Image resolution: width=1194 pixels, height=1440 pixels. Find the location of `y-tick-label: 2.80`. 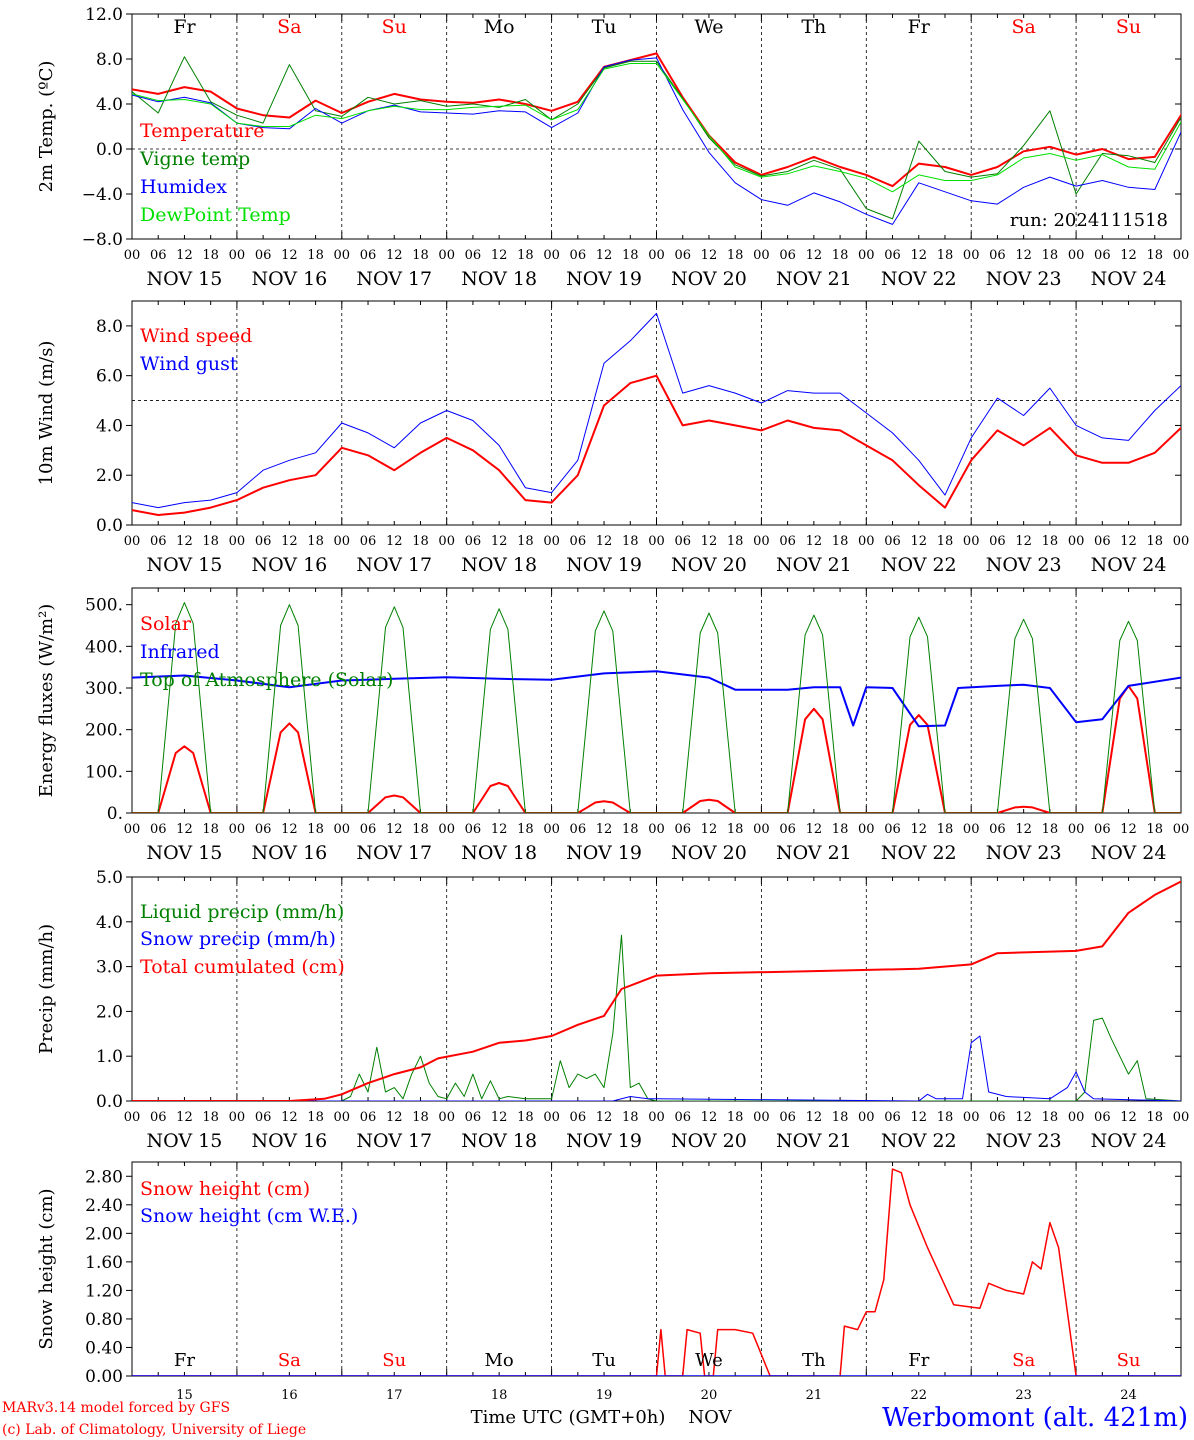

y-tick-label: 2.80 is located at coordinates (104, 1177).